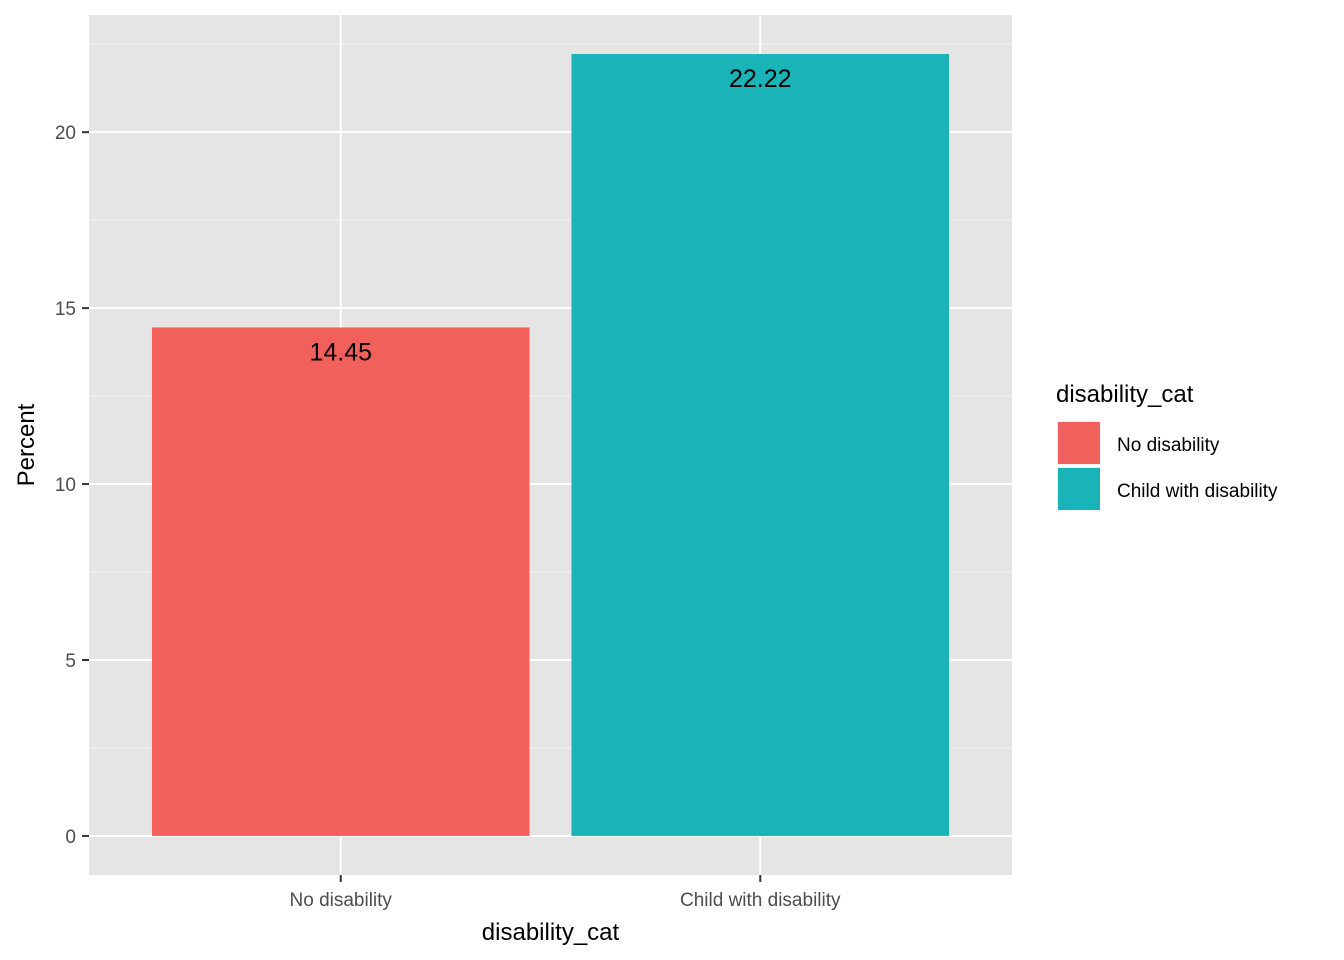  I want to click on legend-title: disability_cat, so click(1125, 394).